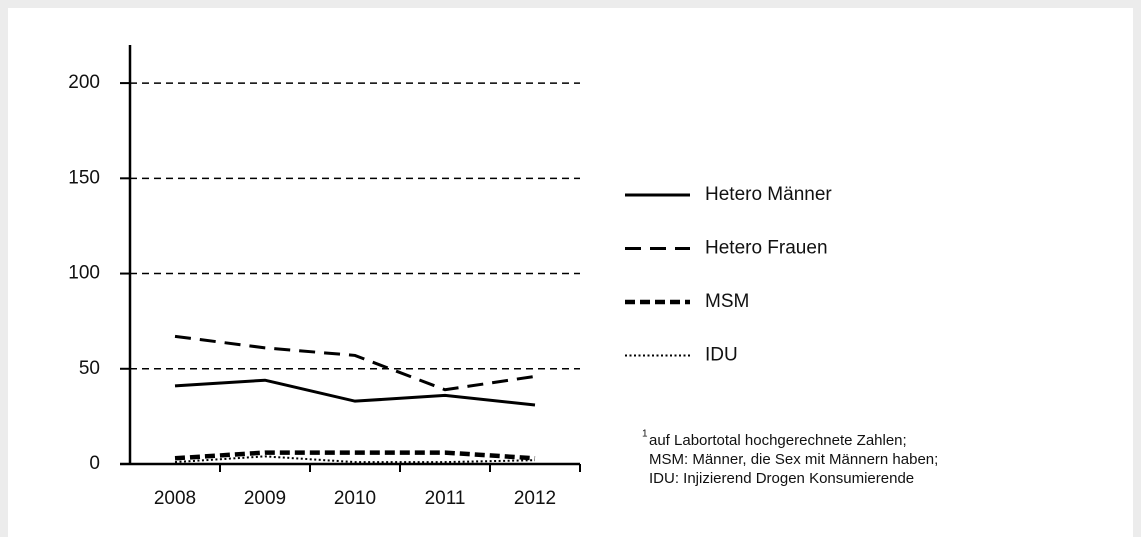  I want to click on legend-label: IDU, so click(721, 355).